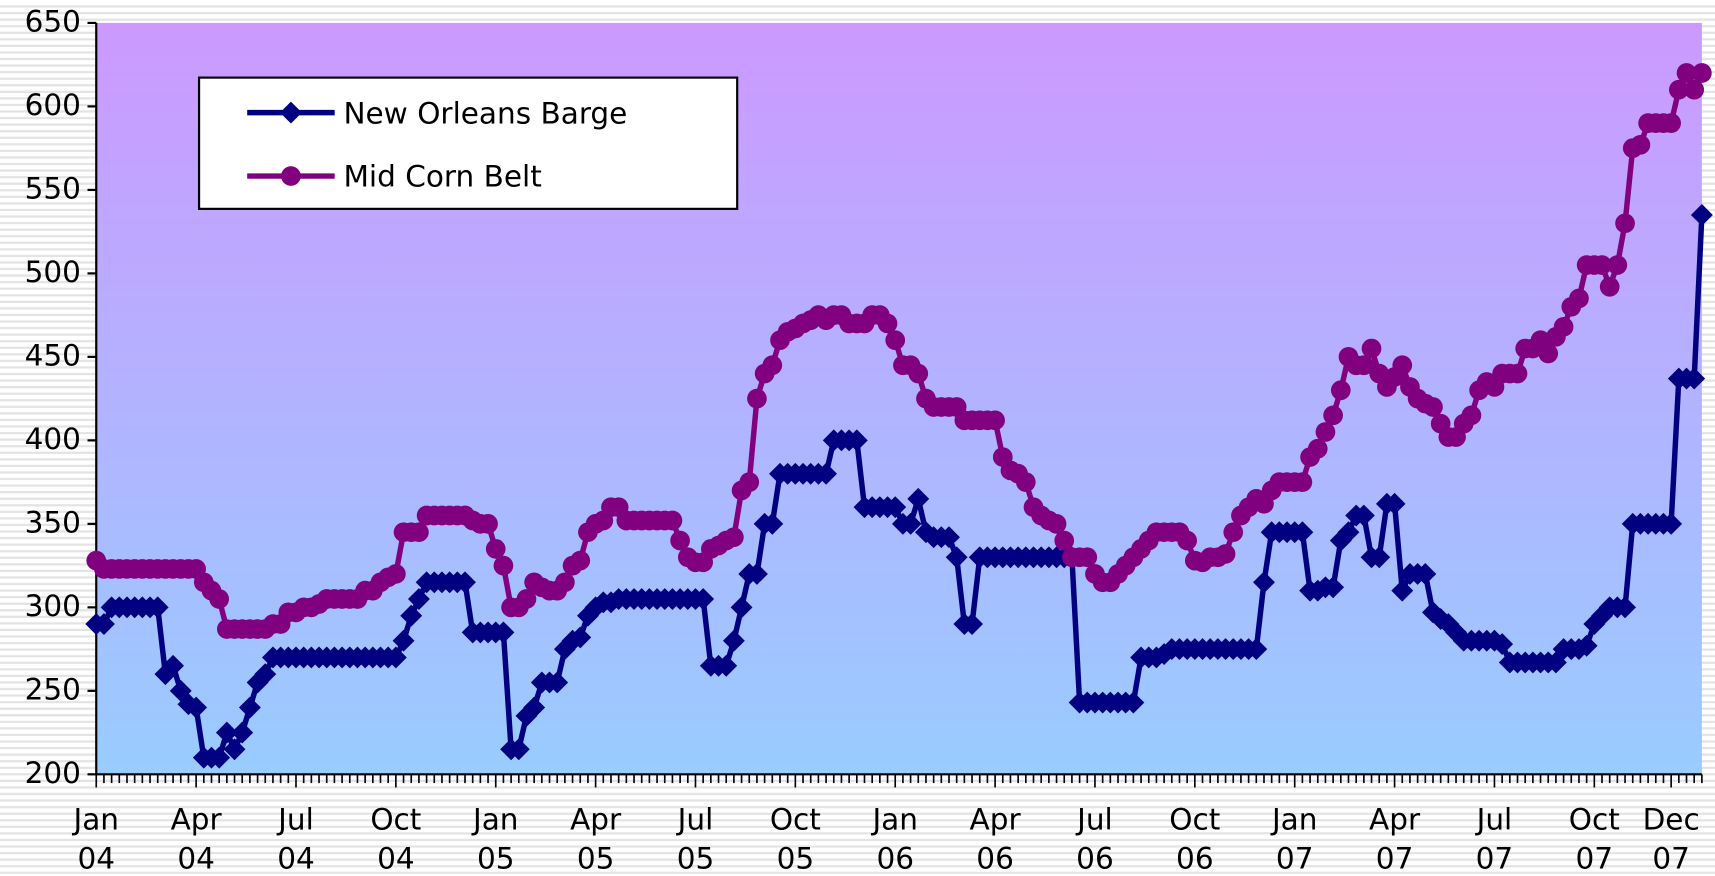  I want to click on x-tick-label: Jan 05, so click(495, 838).